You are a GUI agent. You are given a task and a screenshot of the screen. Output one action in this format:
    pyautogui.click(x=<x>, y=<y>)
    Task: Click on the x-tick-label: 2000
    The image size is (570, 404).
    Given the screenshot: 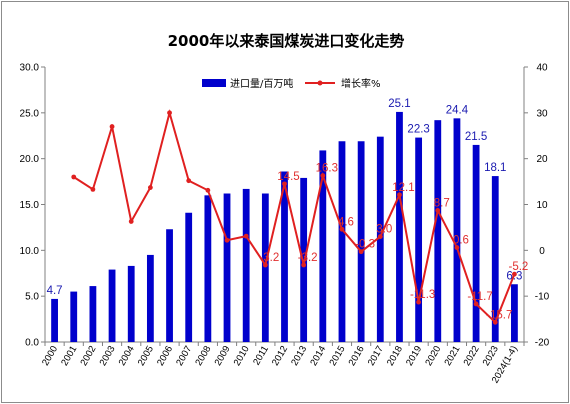 What is the action you would take?
    pyautogui.click(x=50, y=356)
    